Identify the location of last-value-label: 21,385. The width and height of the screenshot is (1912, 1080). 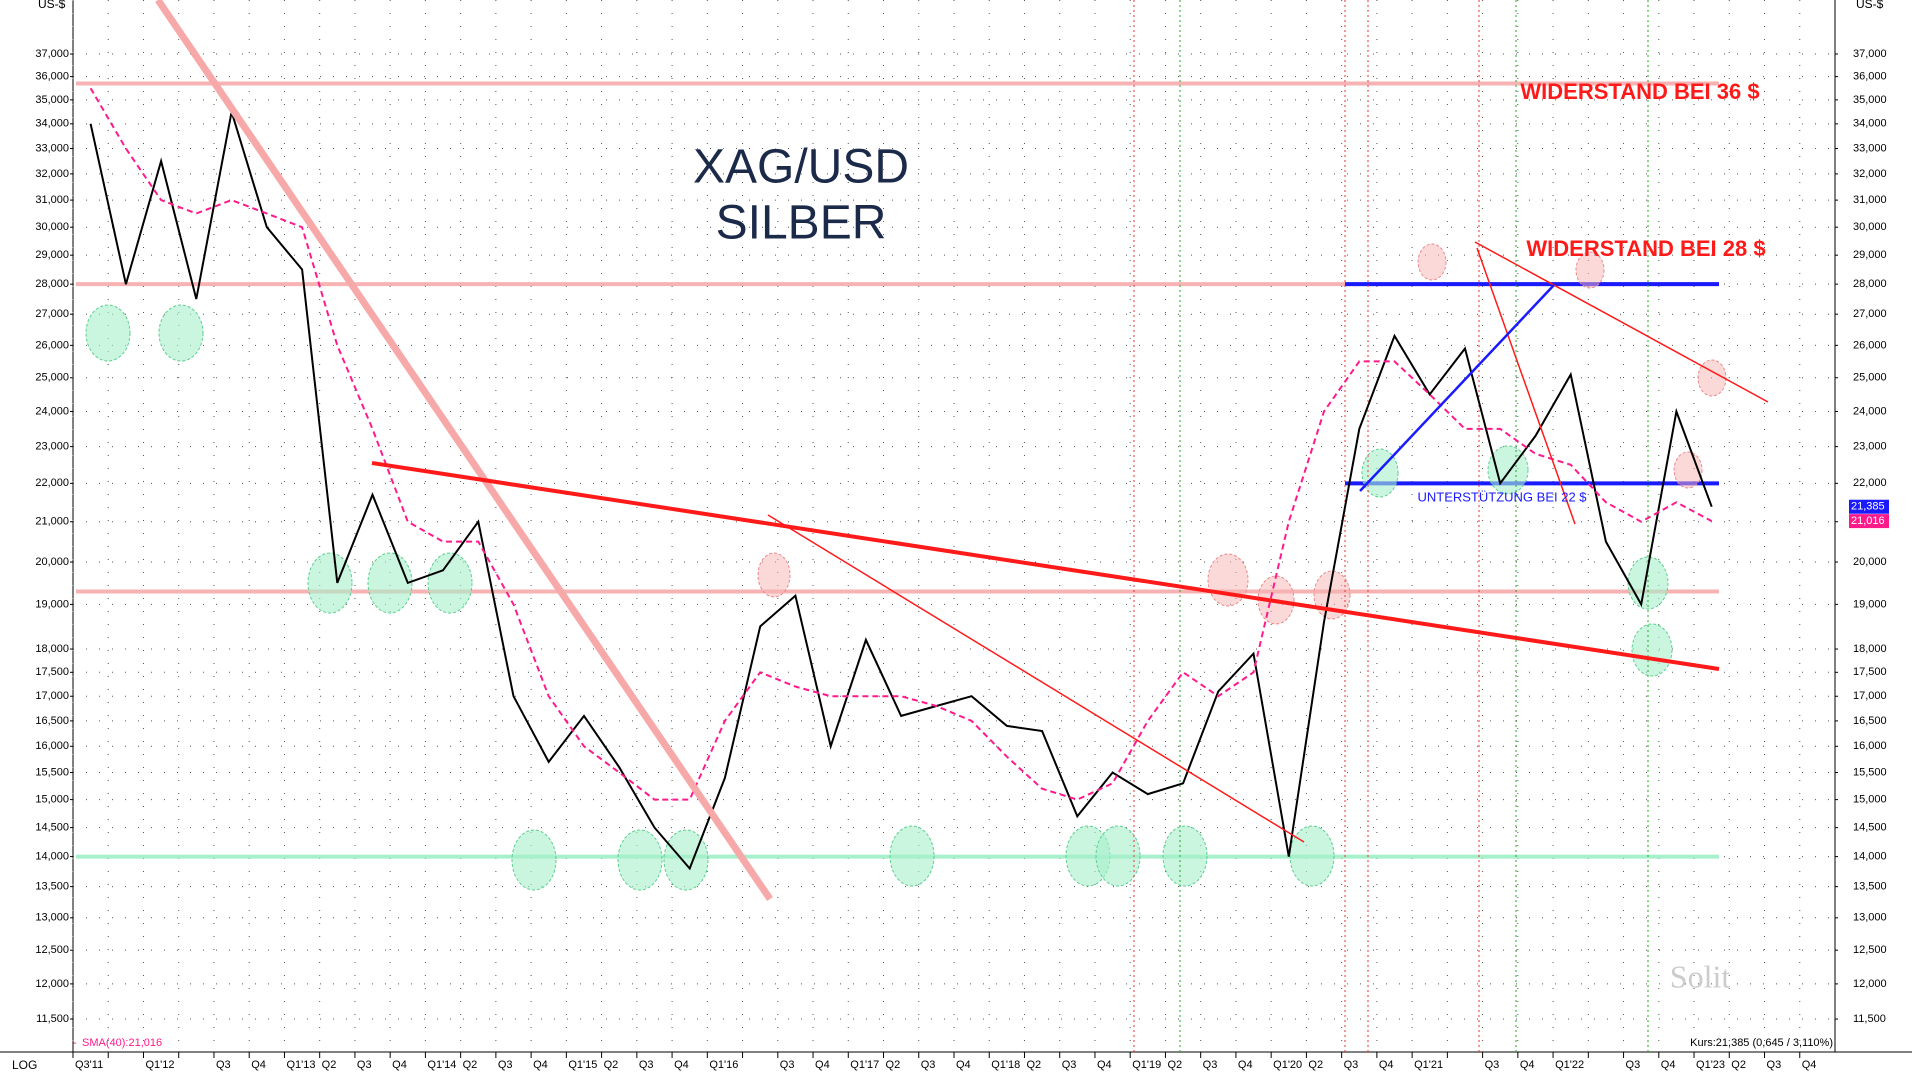
(1868, 507).